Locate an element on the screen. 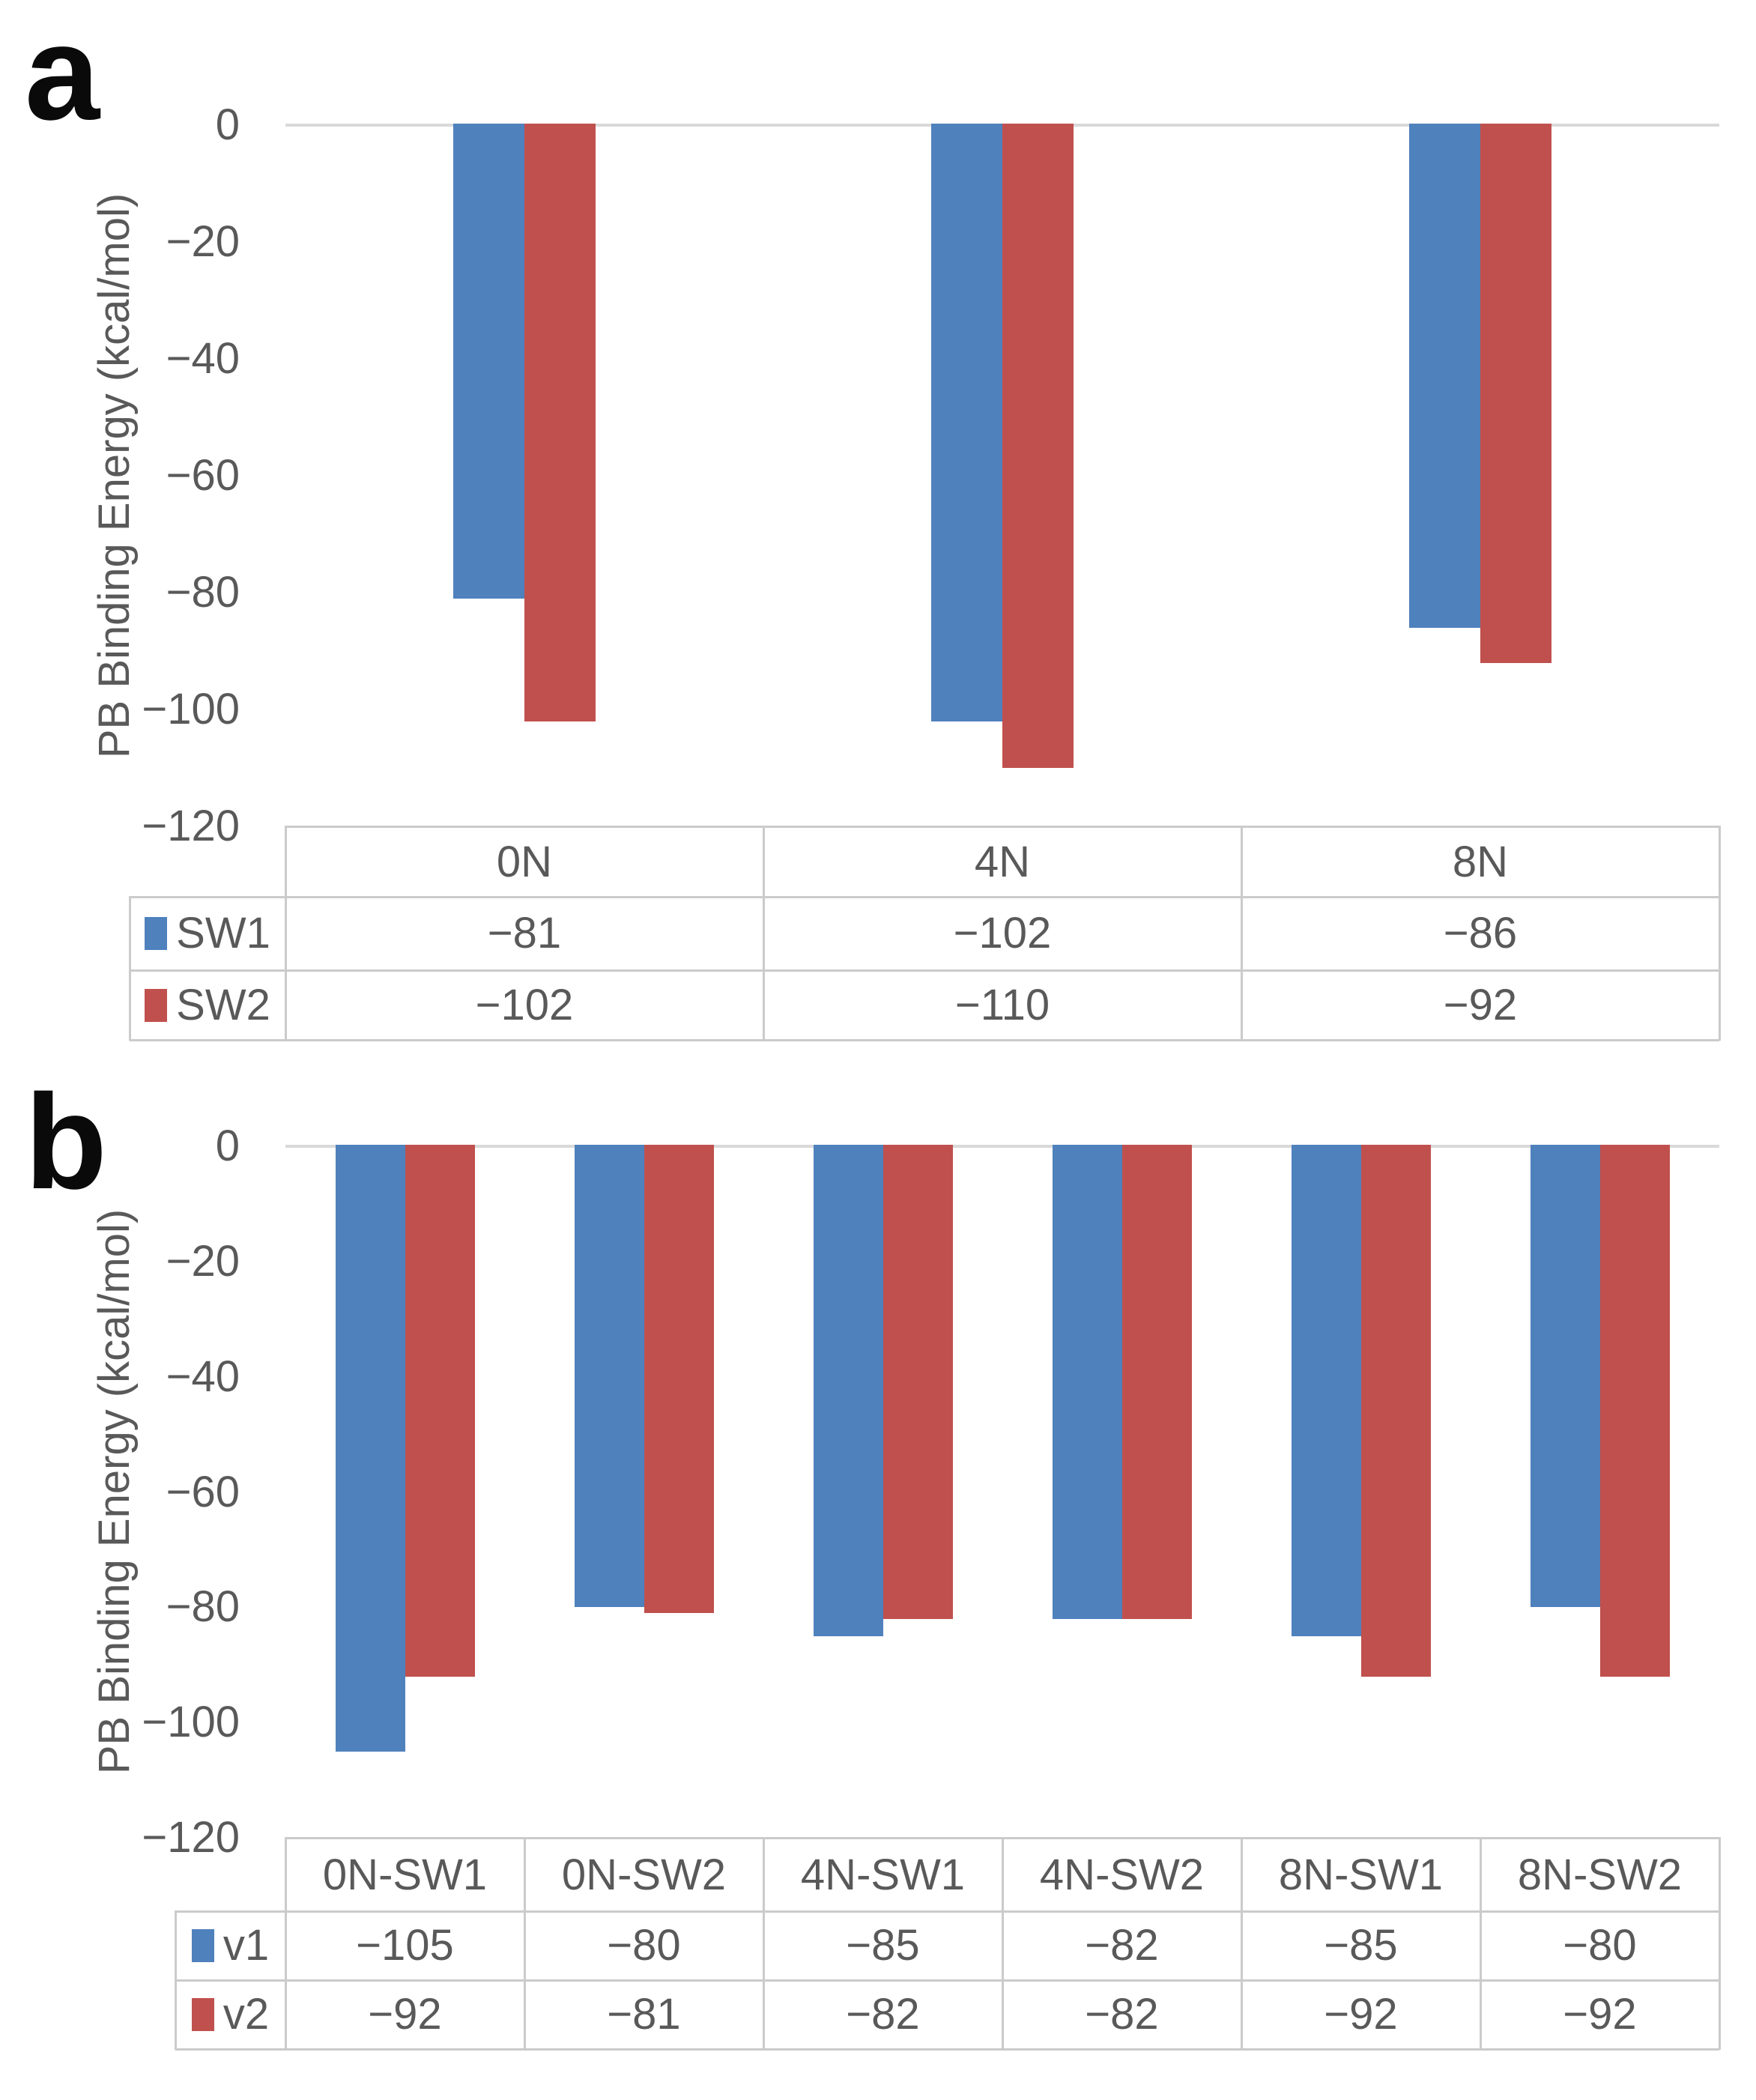  table-border-top is located at coordinates (1002, 827).